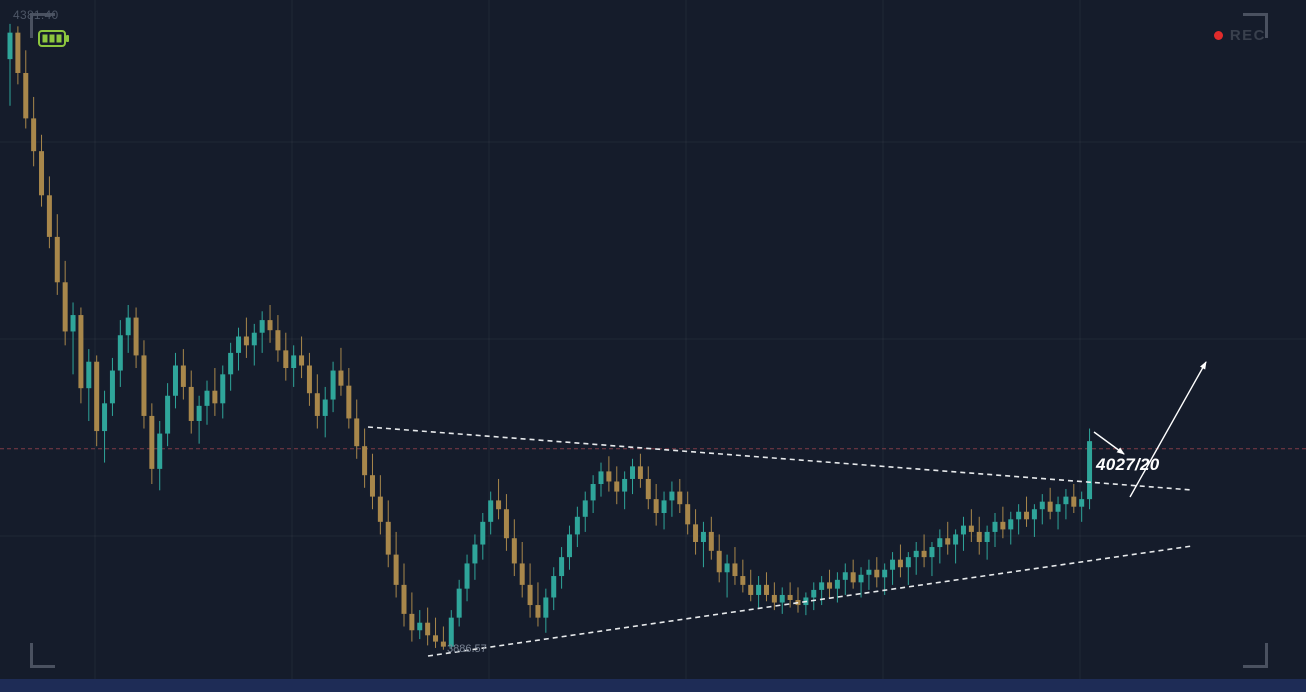 Image resolution: width=1306 pixels, height=692 pixels. Describe the element at coordinates (1128, 464) in the screenshot. I see `breakout-annotation: 4027/20` at that location.